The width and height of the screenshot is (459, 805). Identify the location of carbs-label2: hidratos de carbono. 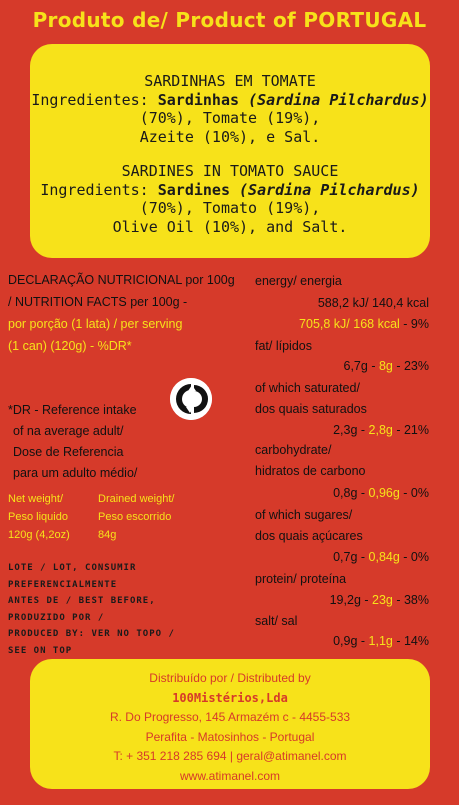
(310, 471).